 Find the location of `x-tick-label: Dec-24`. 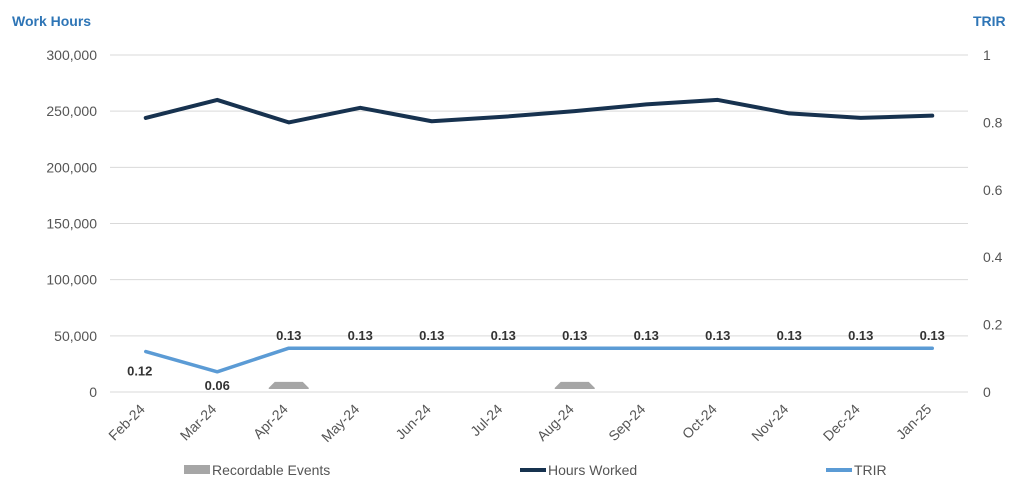

x-tick-label: Dec-24 is located at coordinates (841, 422).